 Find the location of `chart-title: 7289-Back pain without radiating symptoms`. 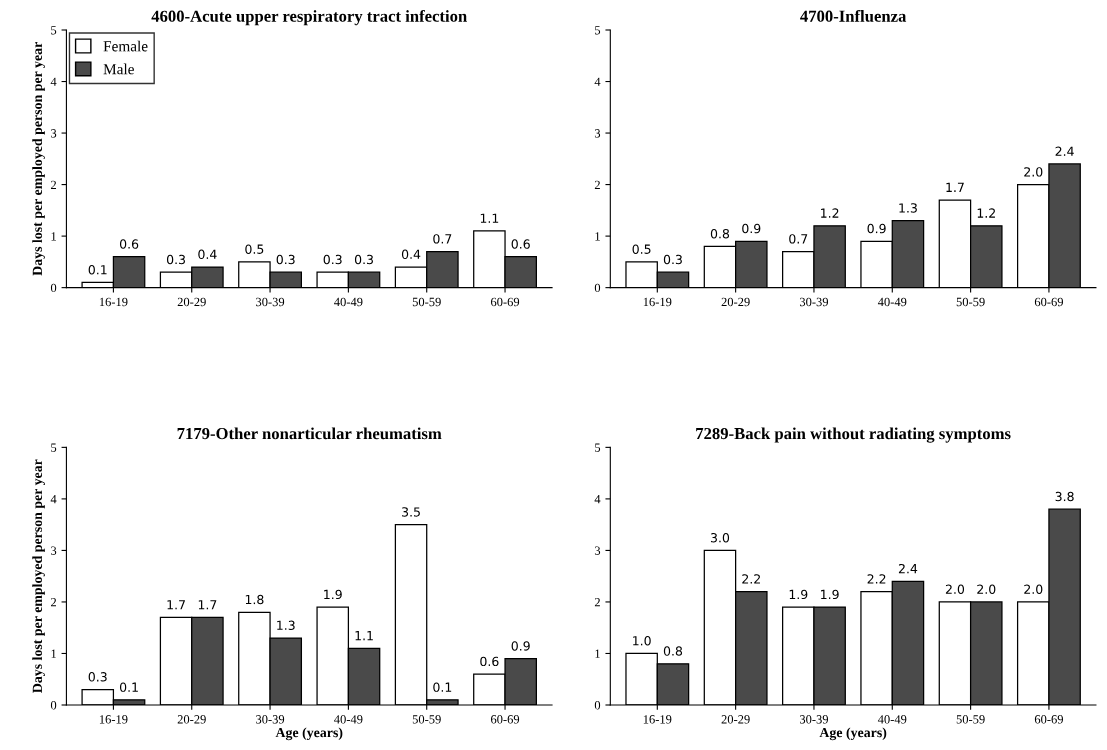

chart-title: 7289-Back pain without radiating symptoms is located at coordinates (853, 435).